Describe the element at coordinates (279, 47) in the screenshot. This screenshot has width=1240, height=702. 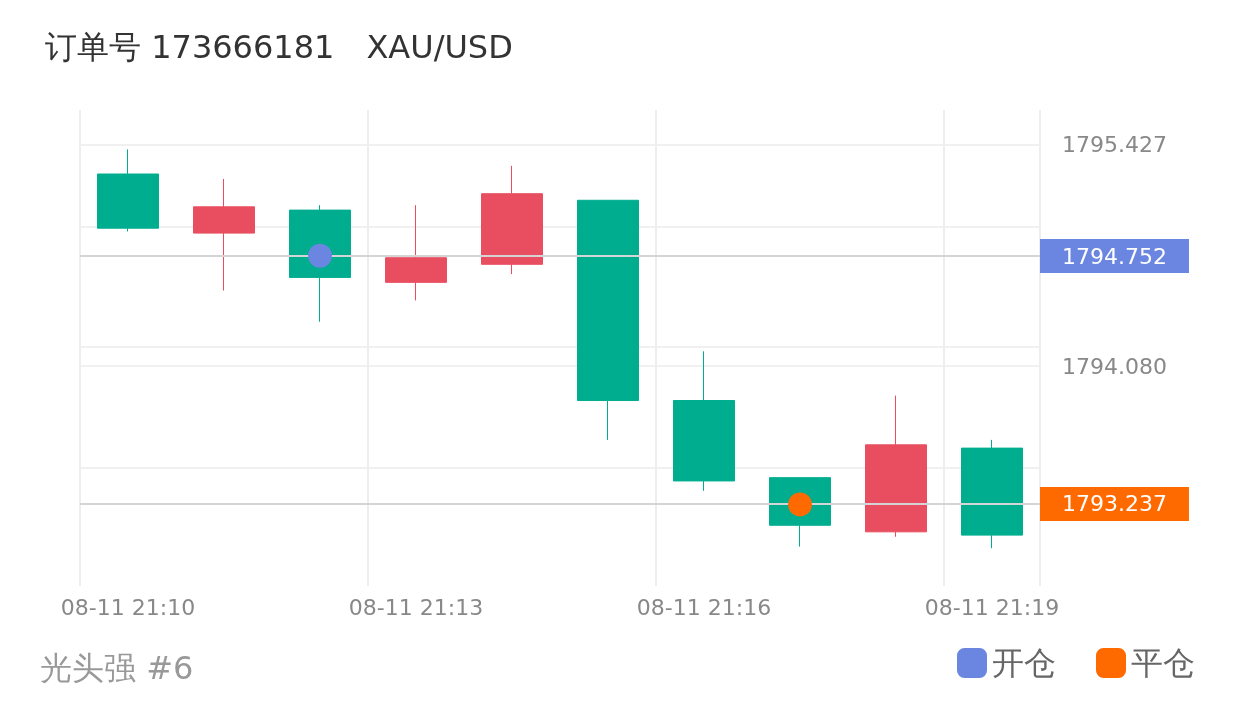
I see `chart-title: 订单号 173666181 XAU/USD` at that location.